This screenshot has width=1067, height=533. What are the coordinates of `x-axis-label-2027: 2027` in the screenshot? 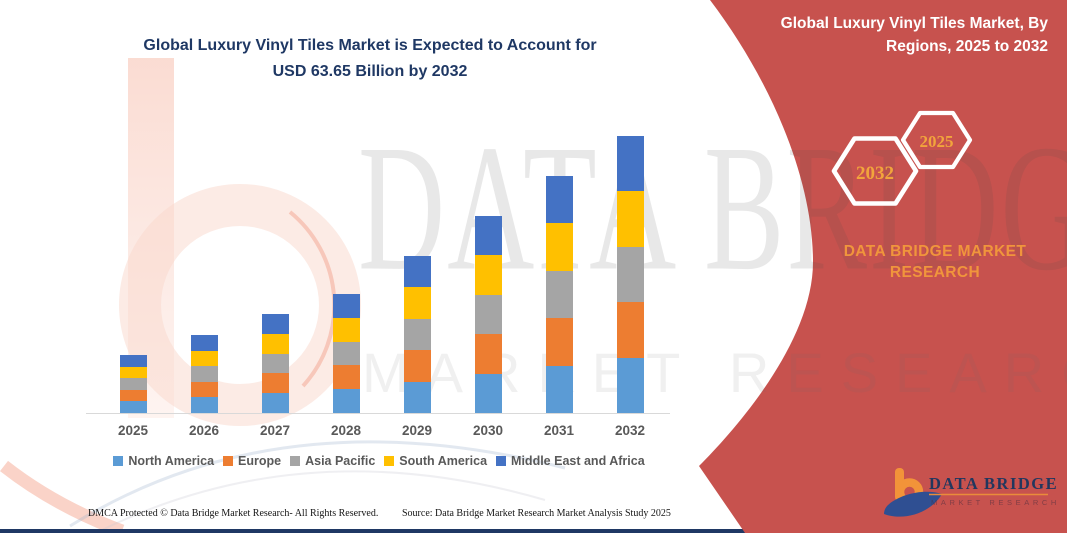 It's located at (275, 430).